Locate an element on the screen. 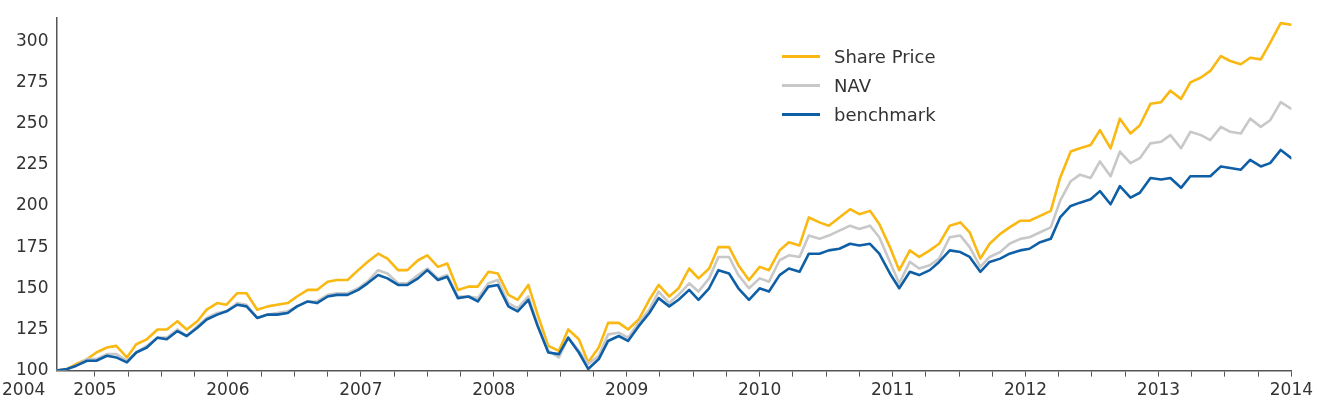  y-tick-label: 225 is located at coordinates (32, 163).